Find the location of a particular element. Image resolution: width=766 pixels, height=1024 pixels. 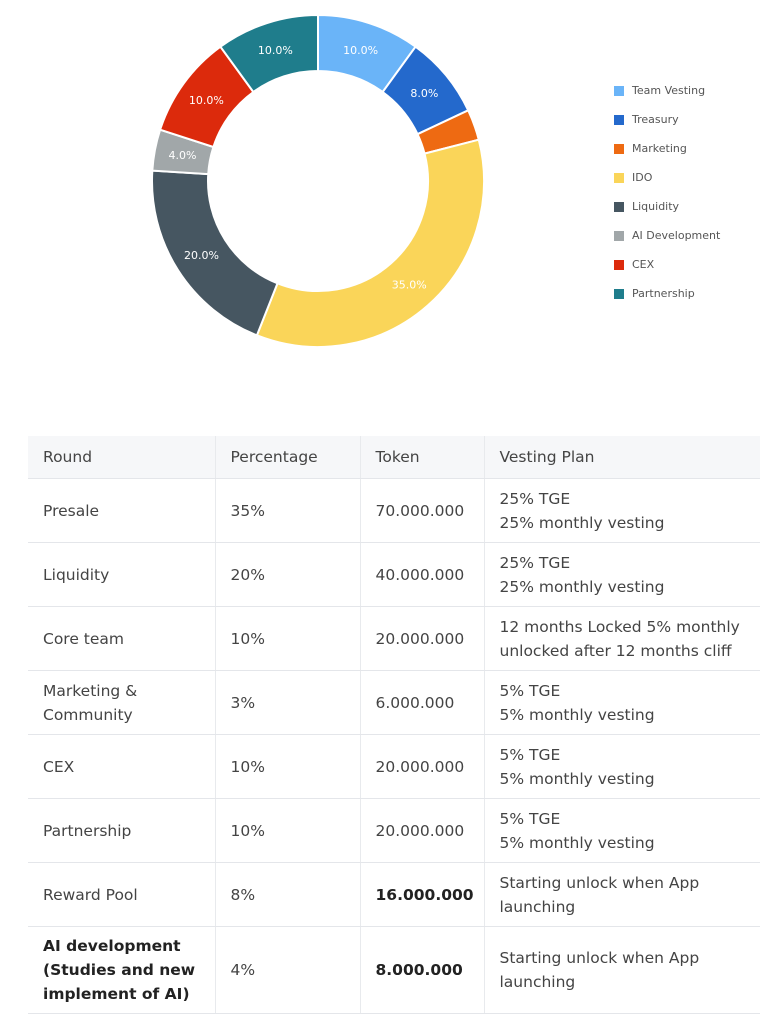

legend-item: Partnership is located at coordinates (667, 293).